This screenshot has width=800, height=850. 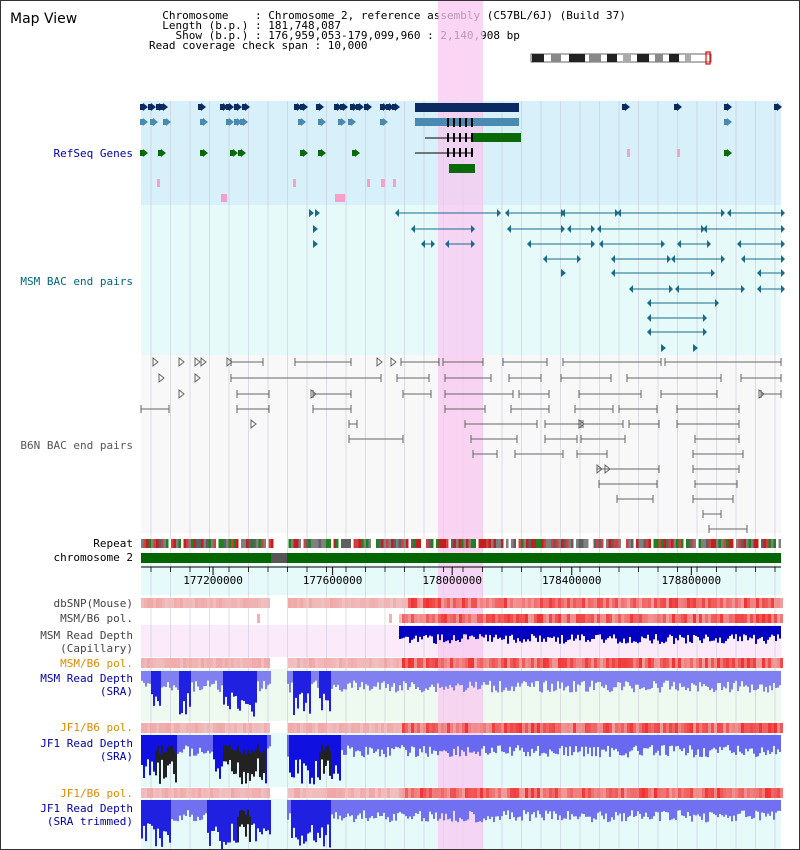 I want to click on jf1-trim-label-1: JF1 Read Depth, so click(x=86, y=808).